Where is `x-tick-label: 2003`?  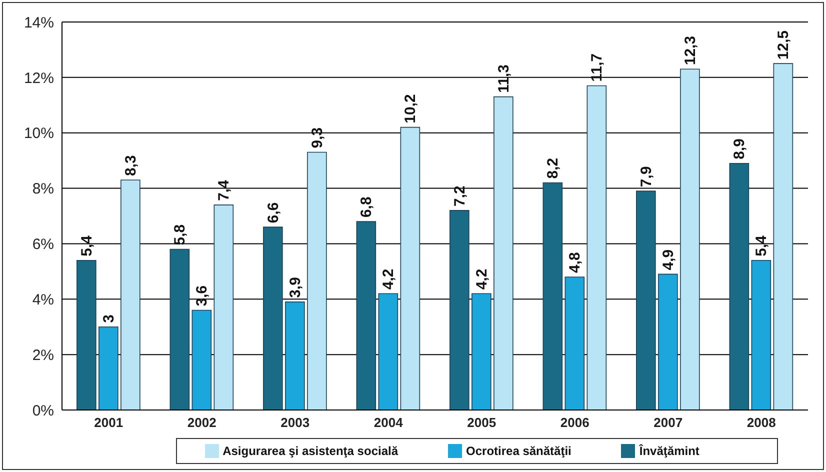
x-tick-label: 2003 is located at coordinates (295, 422).